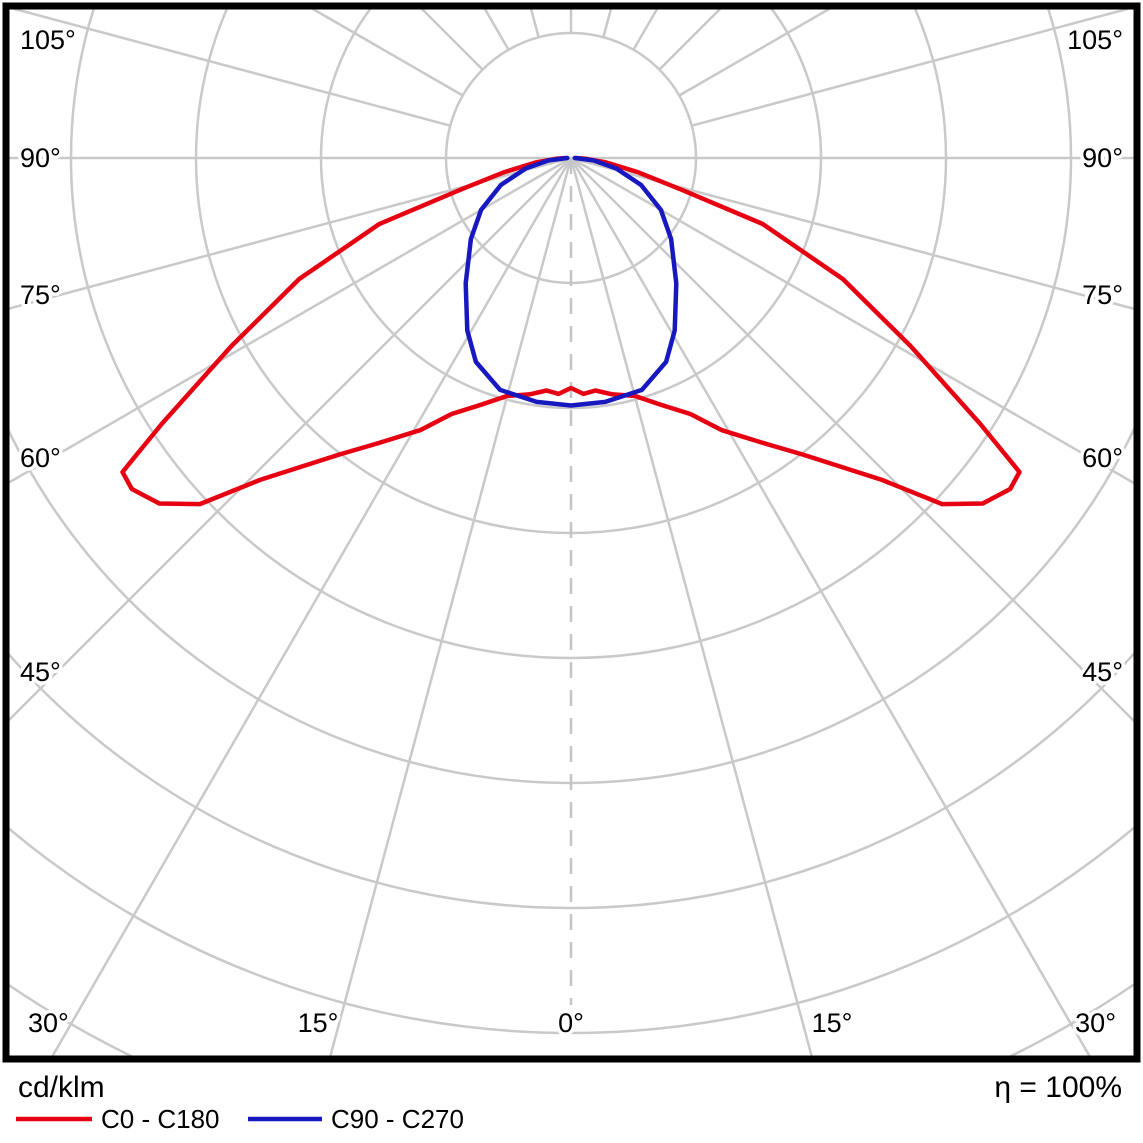  I want to click on efficiency-label: η = 100%, so click(1058, 1087).